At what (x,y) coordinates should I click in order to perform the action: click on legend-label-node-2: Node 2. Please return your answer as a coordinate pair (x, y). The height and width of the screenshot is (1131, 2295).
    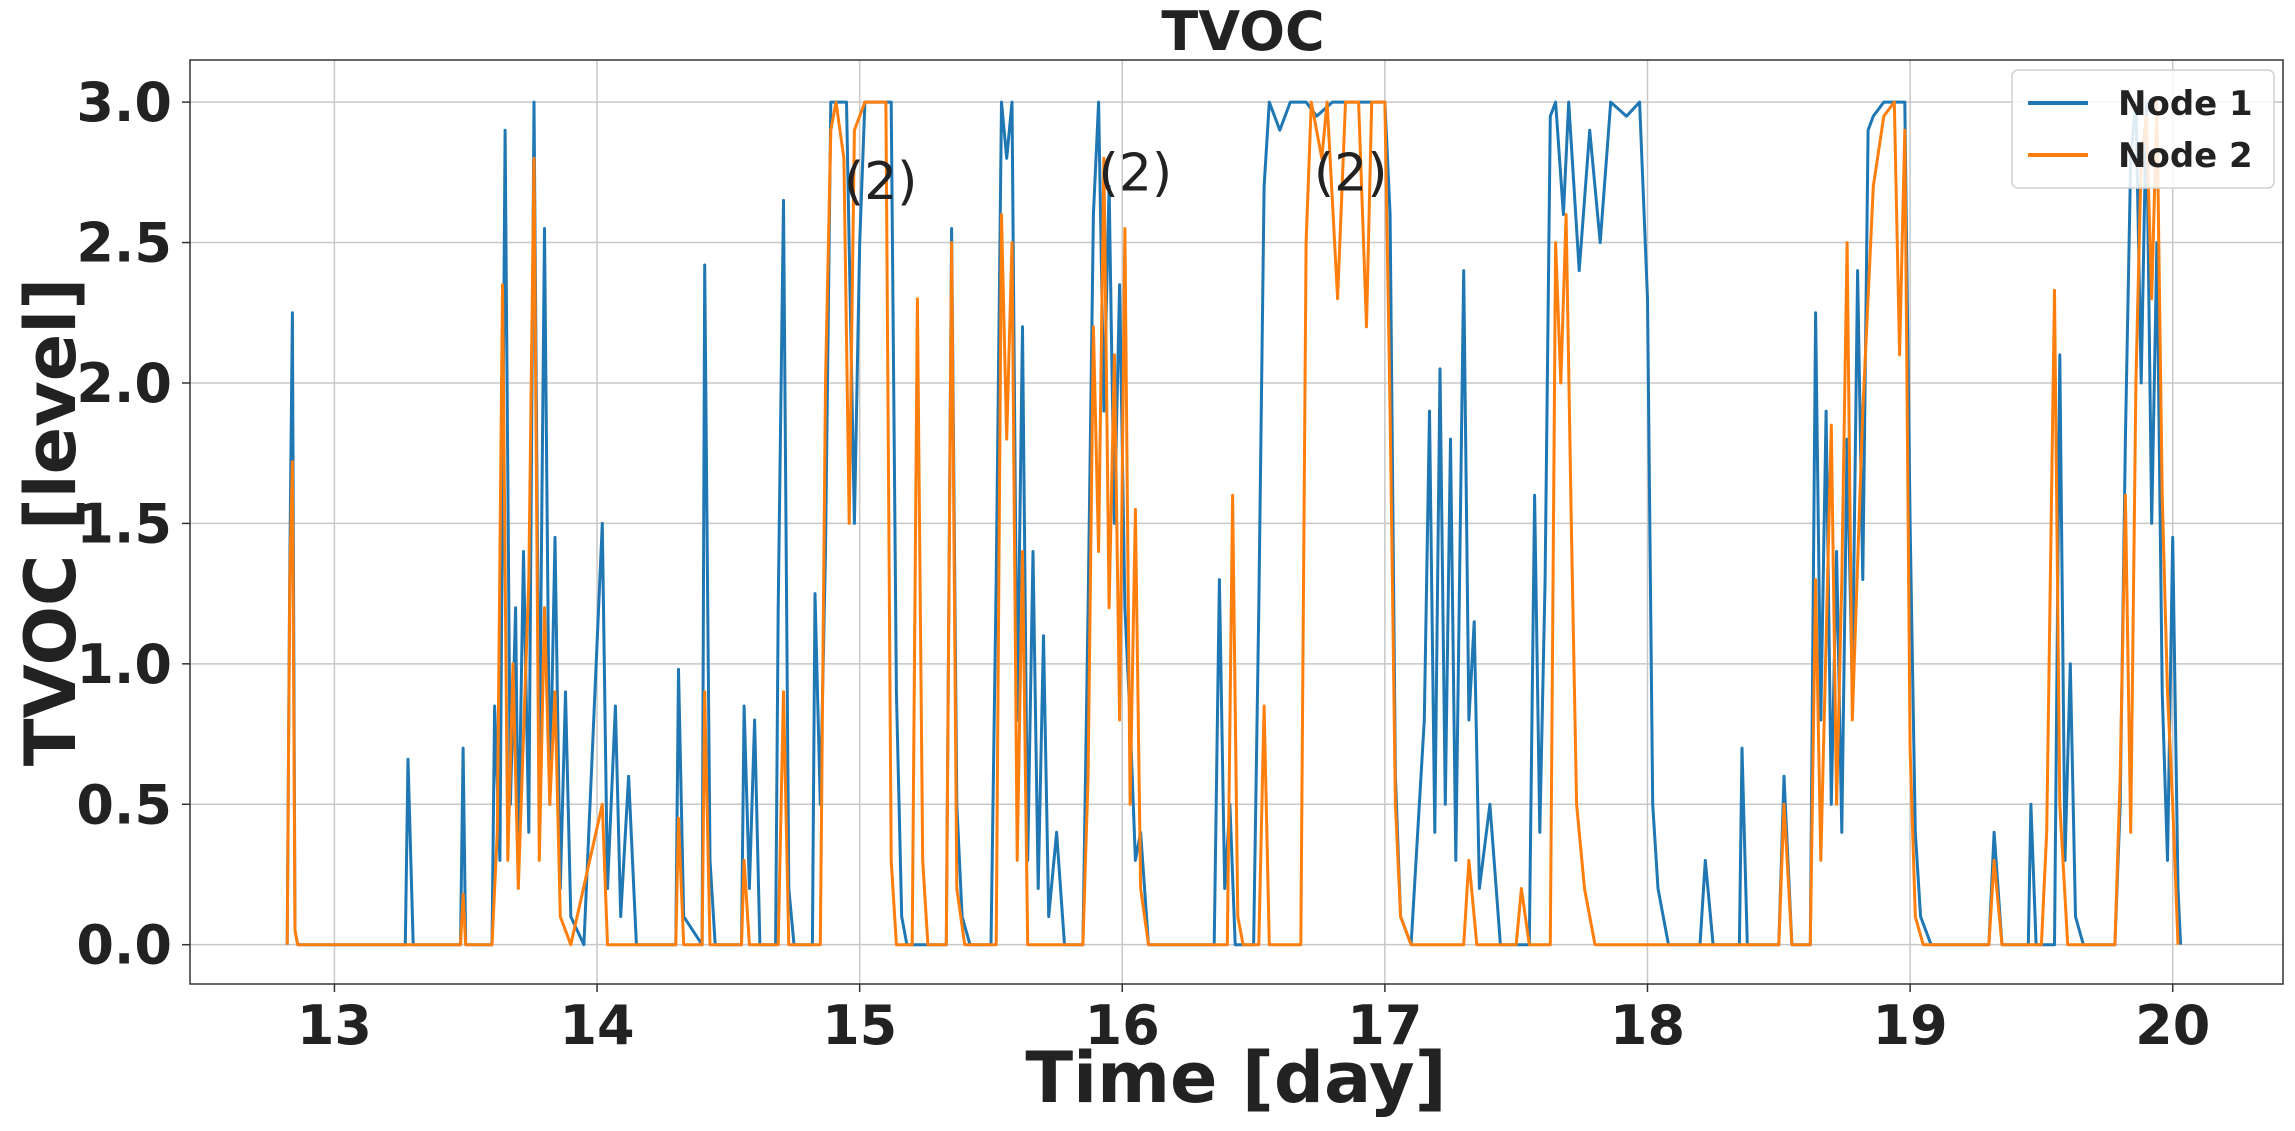
    Looking at the image, I should click on (2185, 156).